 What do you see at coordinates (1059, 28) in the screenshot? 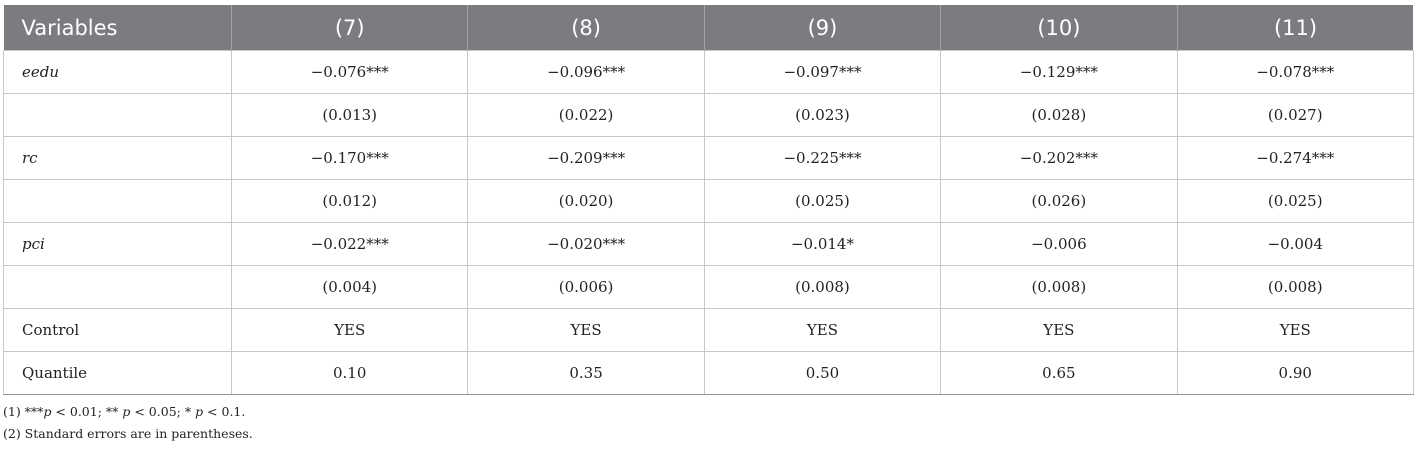
I see `header-cell-model-10: (10)` at bounding box center [1059, 28].